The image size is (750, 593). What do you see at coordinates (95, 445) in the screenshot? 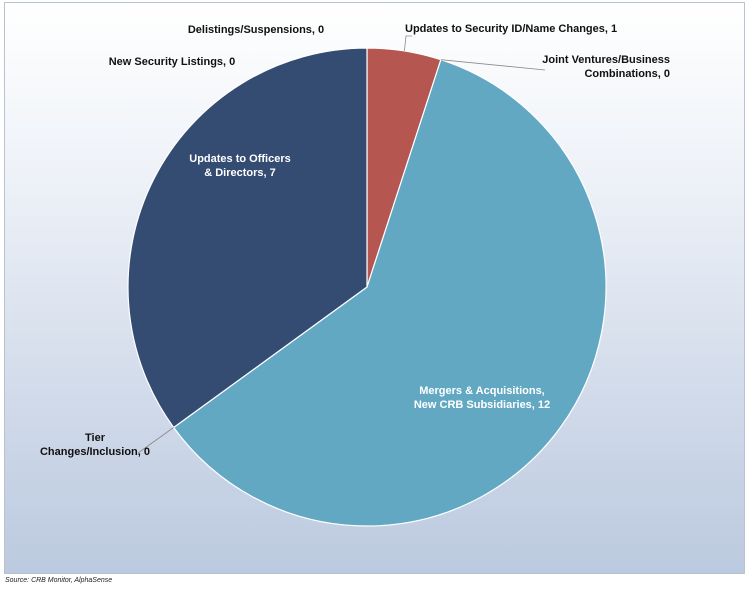
I see `data-label-3: Tier Changes/Inclusion, 0` at bounding box center [95, 445].